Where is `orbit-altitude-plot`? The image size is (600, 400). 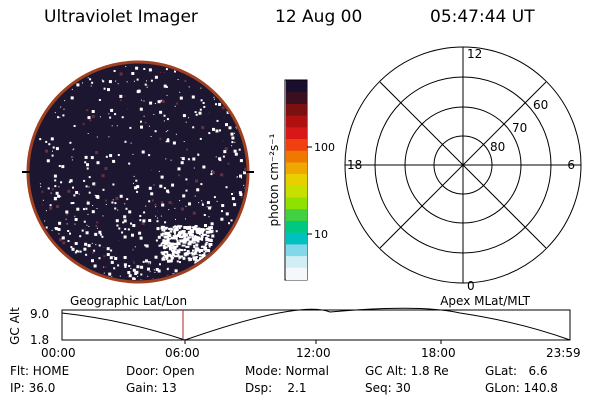
orbit-altitude-plot is located at coordinates (316, 325).